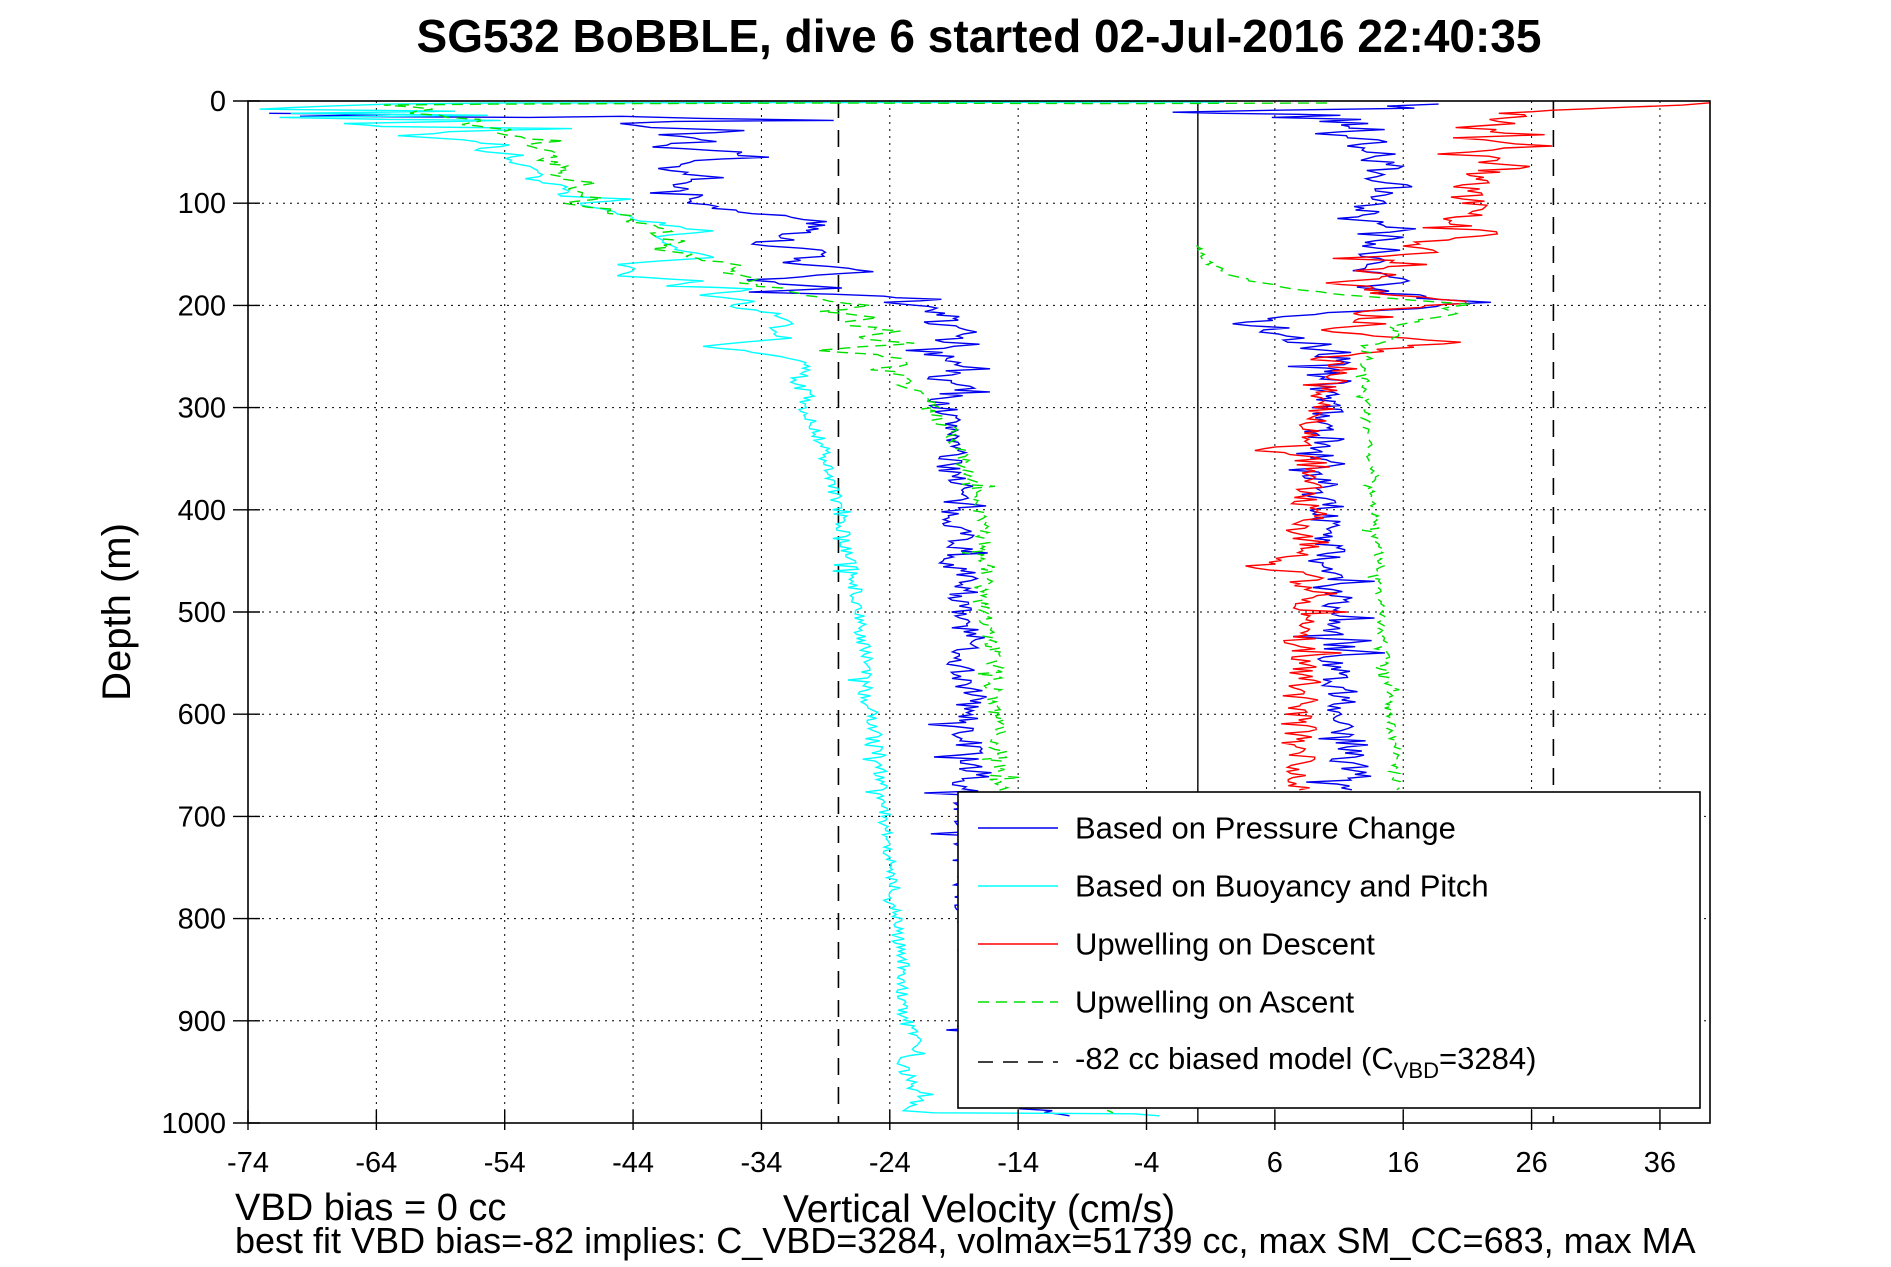 Image resolution: width=1891 pixels, height=1267 pixels. Describe the element at coordinates (202, 409) in the screenshot. I see `y-tick-label: 300` at that location.